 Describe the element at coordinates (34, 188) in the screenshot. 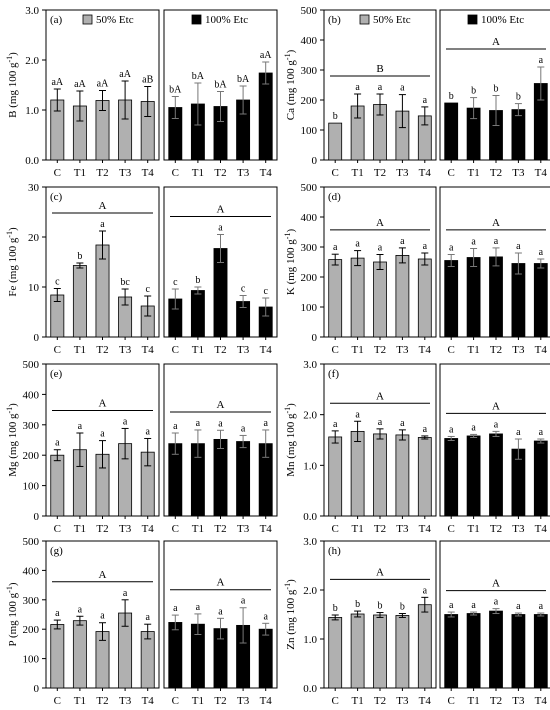

I see `y-tick-label: 30` at that location.